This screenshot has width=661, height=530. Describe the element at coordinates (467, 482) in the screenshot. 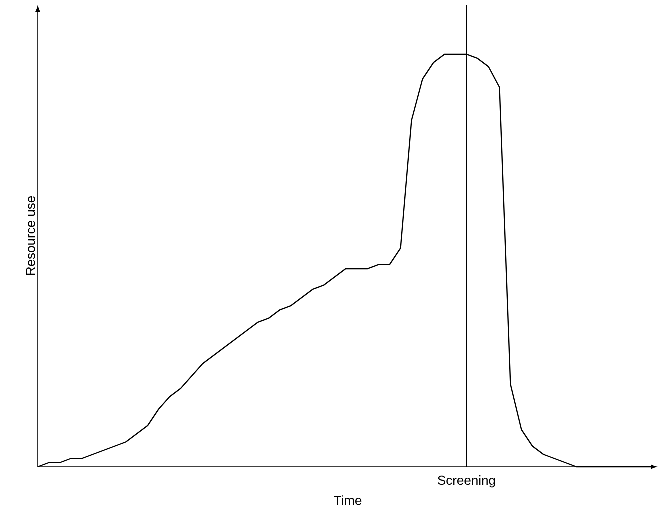

I see `text: Screening` at that location.